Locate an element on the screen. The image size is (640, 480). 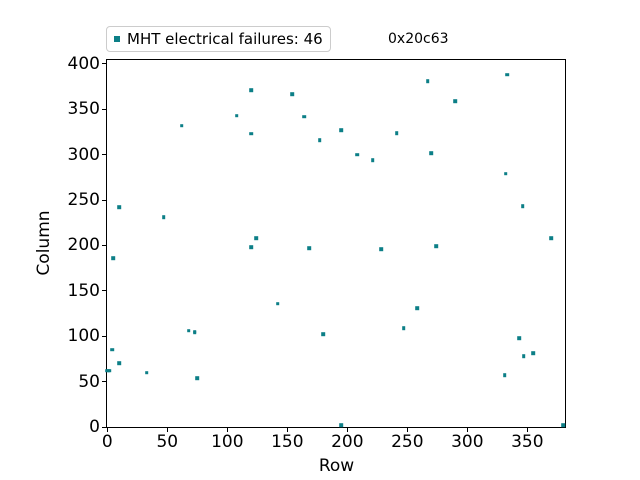
y-tick-label: 0 is located at coordinates (94, 427).